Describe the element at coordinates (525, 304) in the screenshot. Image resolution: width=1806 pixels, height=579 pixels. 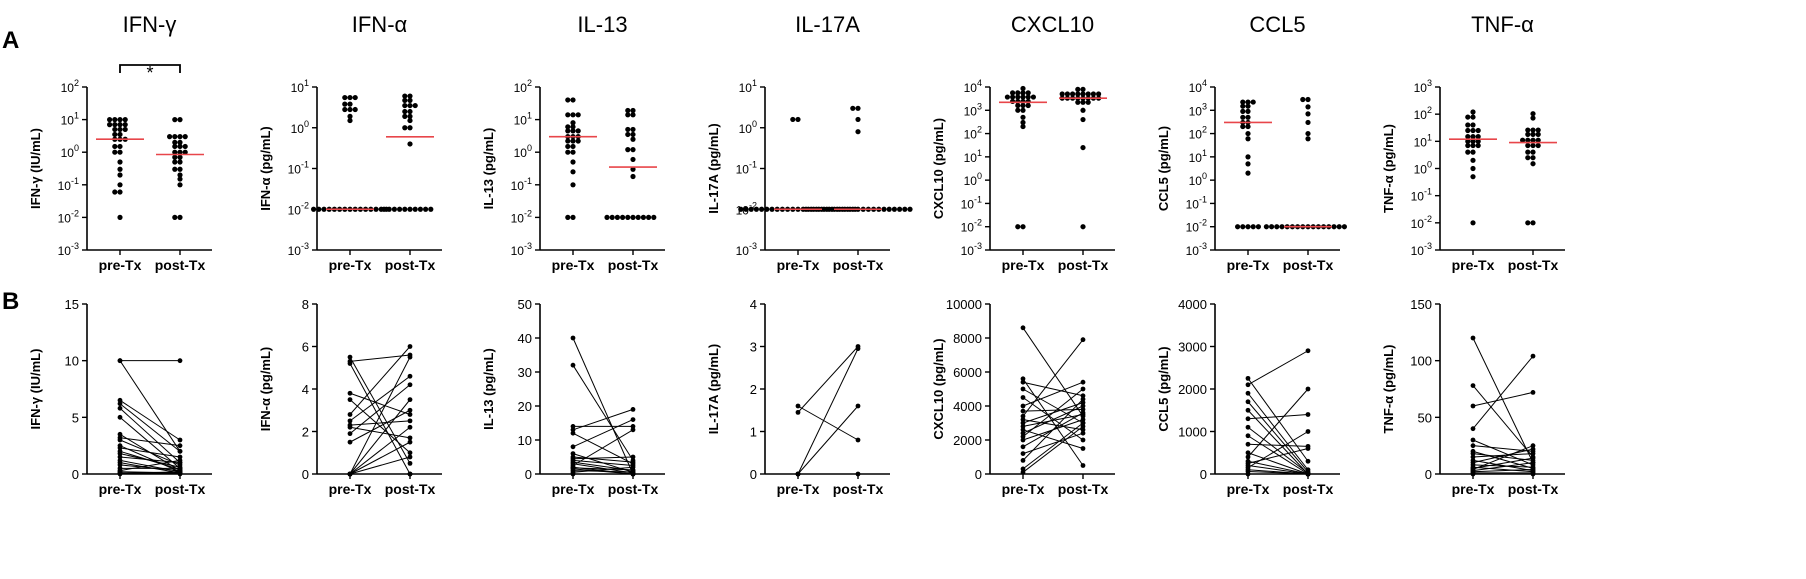
I see `y-tick-label: 50` at that location.